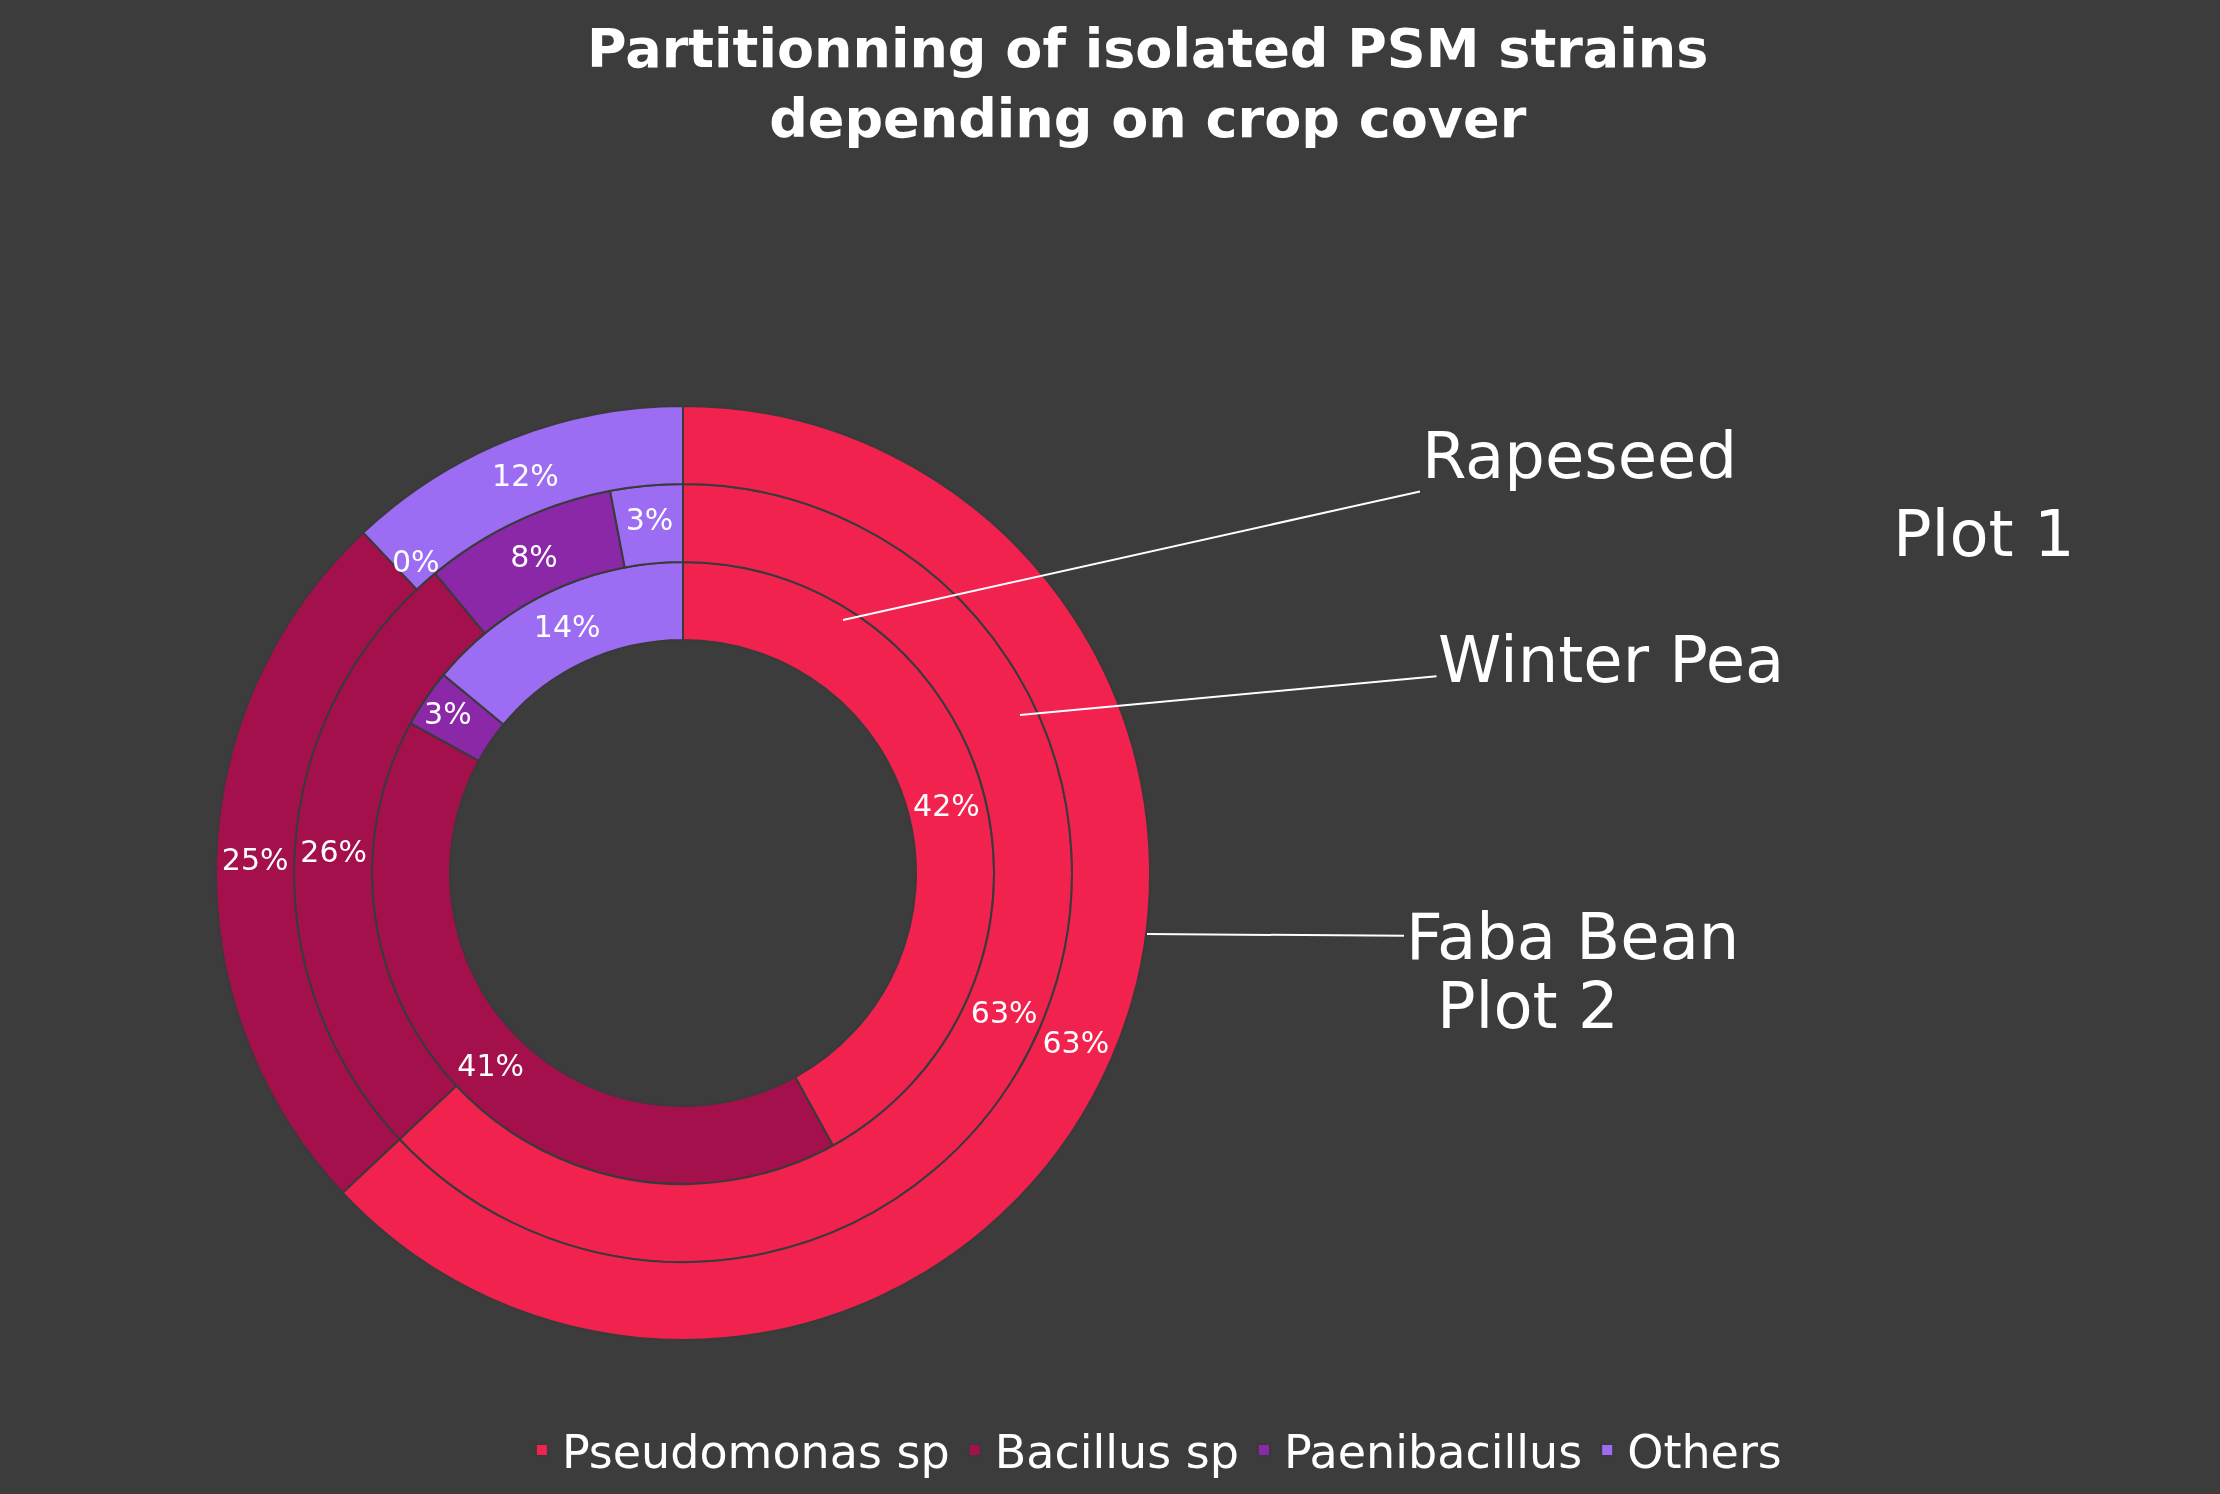  What do you see at coordinates (255, 860) in the screenshot?
I see `data-label: 25%` at bounding box center [255, 860].